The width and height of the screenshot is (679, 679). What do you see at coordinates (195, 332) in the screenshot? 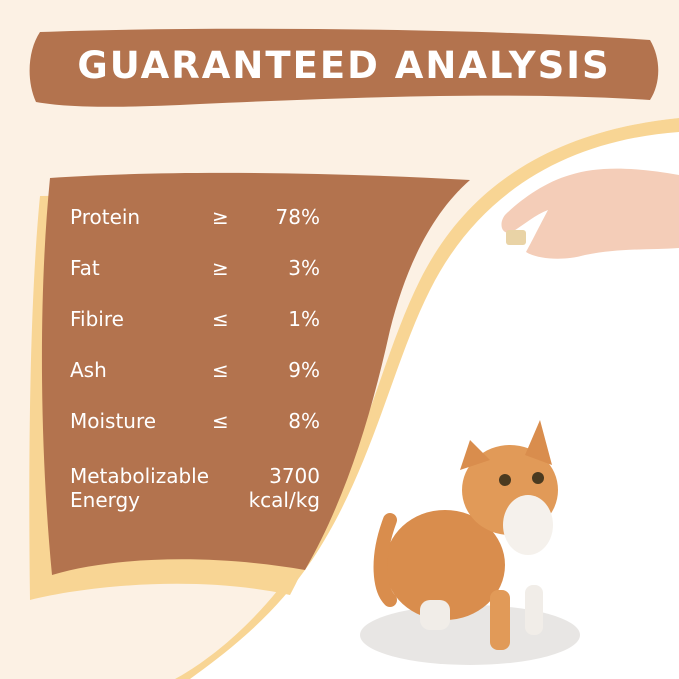
I see `analysis-row-fibre: Fibire ≤ 1%` at bounding box center [195, 332].